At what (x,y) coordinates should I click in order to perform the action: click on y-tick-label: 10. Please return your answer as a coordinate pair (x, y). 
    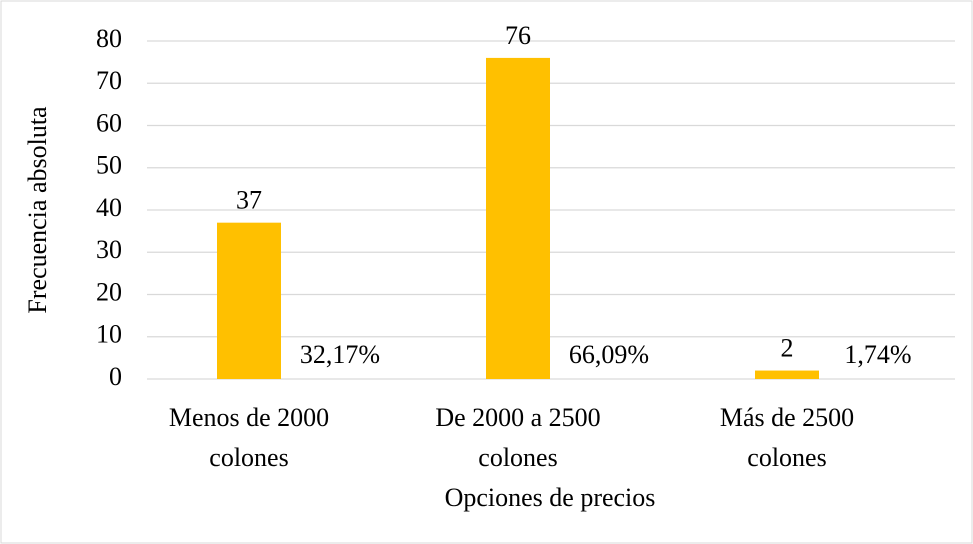
    Looking at the image, I should click on (109, 334).